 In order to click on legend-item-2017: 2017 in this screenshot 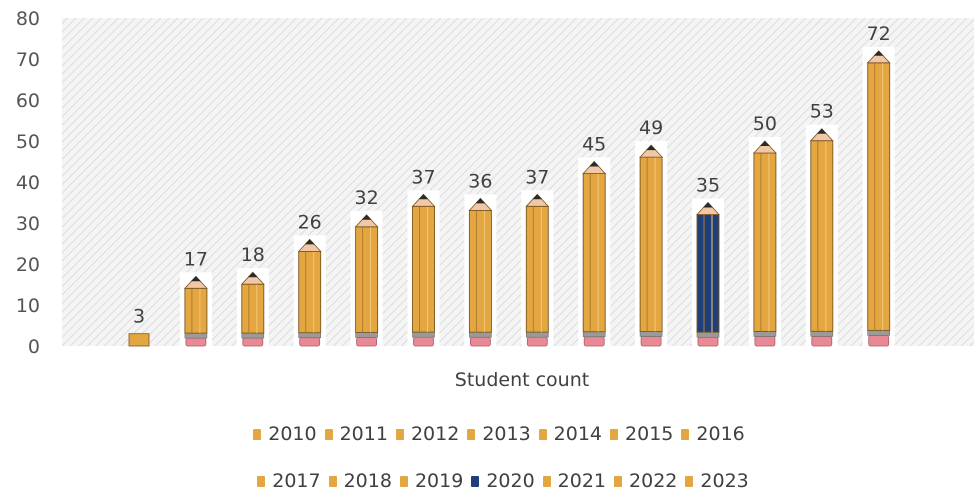, I will do `click(289, 481)`.